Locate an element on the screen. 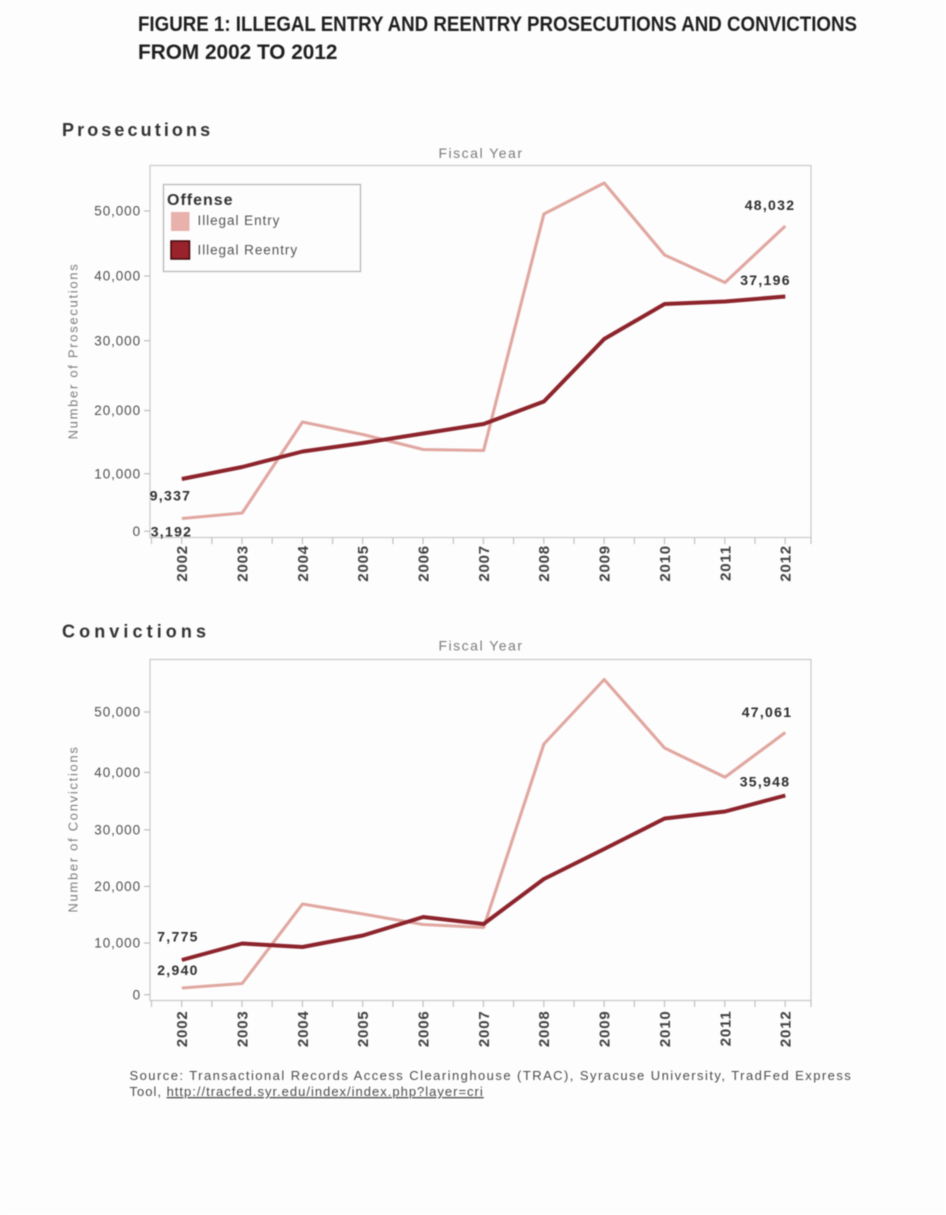 The image size is (946, 1215). svg-text: 3,192 is located at coordinates (172, 531).